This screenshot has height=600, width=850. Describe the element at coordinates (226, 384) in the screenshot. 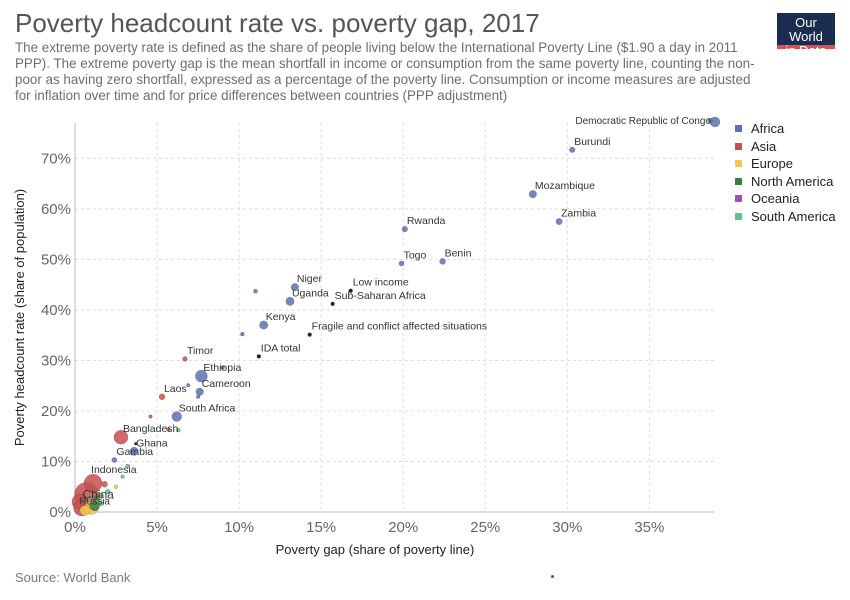

I see `point-label: Cameroon` at that location.